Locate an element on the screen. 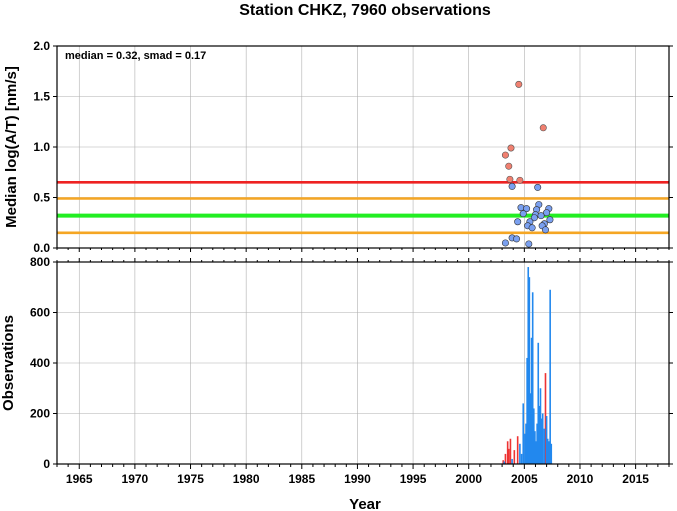 Image resolution: width=677 pixels, height=511 pixels. reference-lines is located at coordinates (363, 208).